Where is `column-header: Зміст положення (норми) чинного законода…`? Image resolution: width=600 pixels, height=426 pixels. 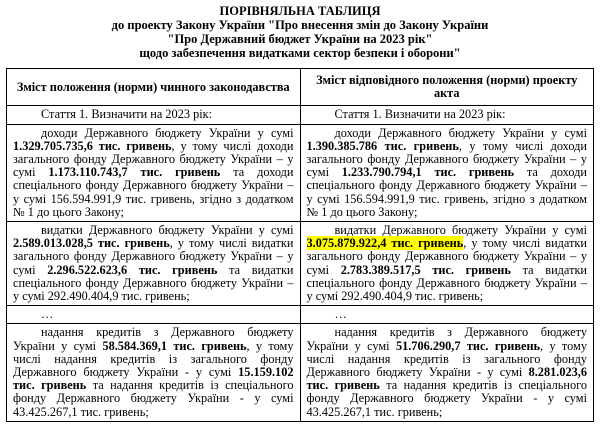
column-header: Зміст положення (норми) чинного законода… is located at coordinates (153, 87).